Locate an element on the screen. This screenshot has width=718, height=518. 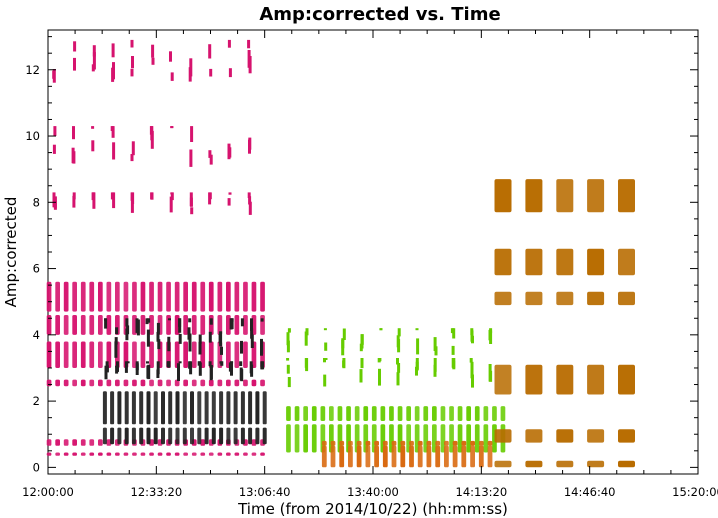
x-tick-label: 13:06:40 is located at coordinates (265, 492).